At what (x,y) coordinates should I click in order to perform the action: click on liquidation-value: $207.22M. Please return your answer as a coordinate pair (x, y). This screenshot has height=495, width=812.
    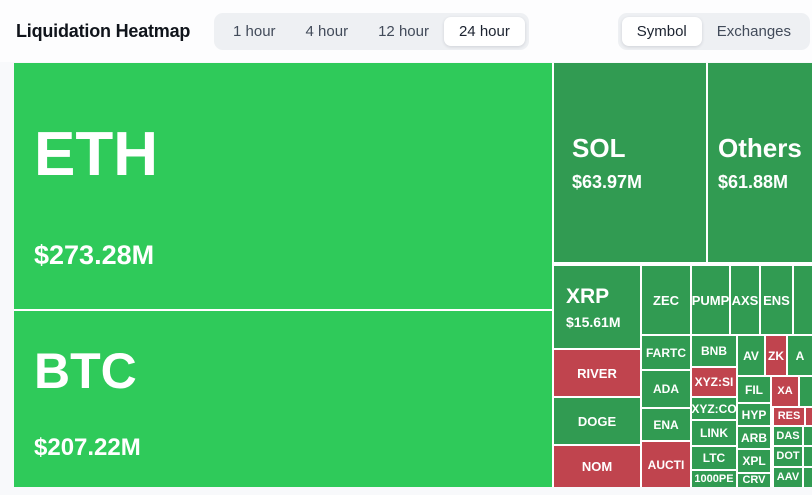
    Looking at the image, I should click on (87, 447).